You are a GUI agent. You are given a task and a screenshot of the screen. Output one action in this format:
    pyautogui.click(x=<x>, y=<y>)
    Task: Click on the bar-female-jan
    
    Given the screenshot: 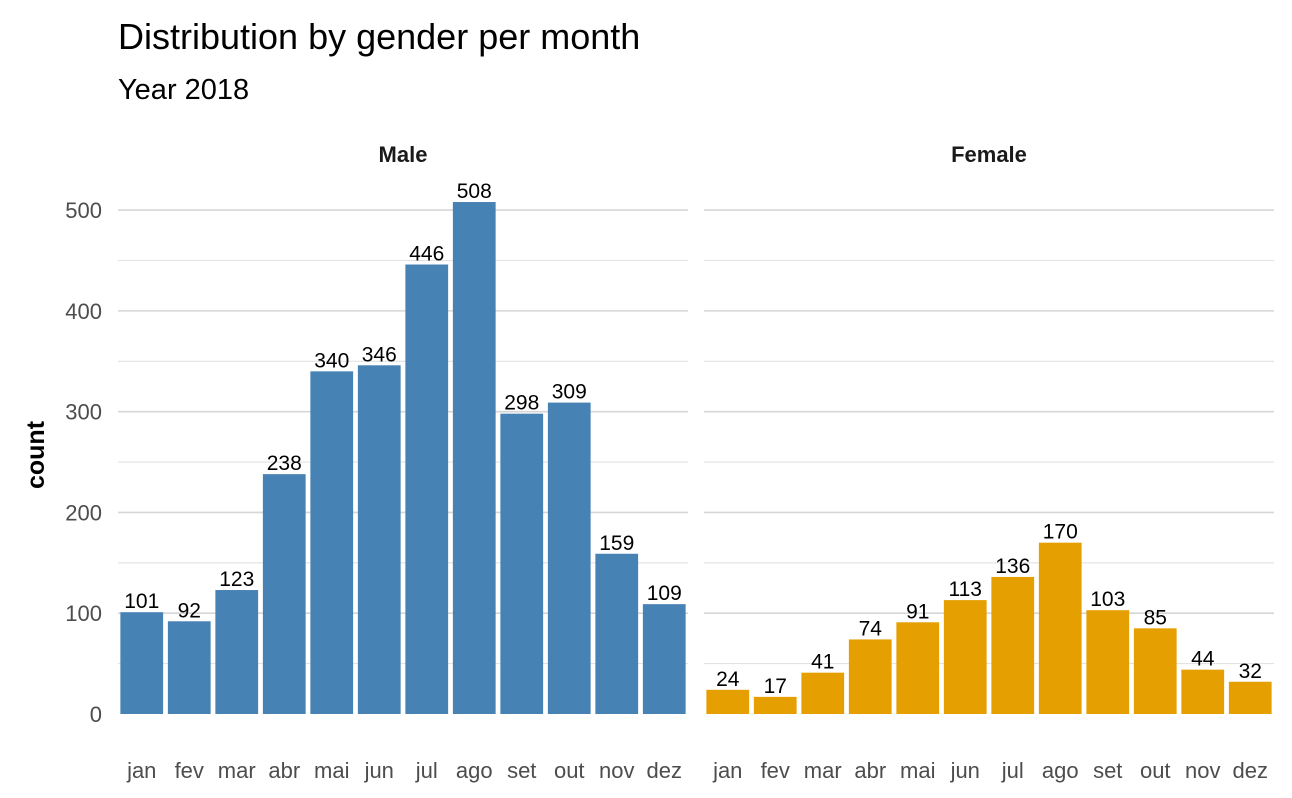 What is the action you would take?
    pyautogui.click(x=728, y=701)
    